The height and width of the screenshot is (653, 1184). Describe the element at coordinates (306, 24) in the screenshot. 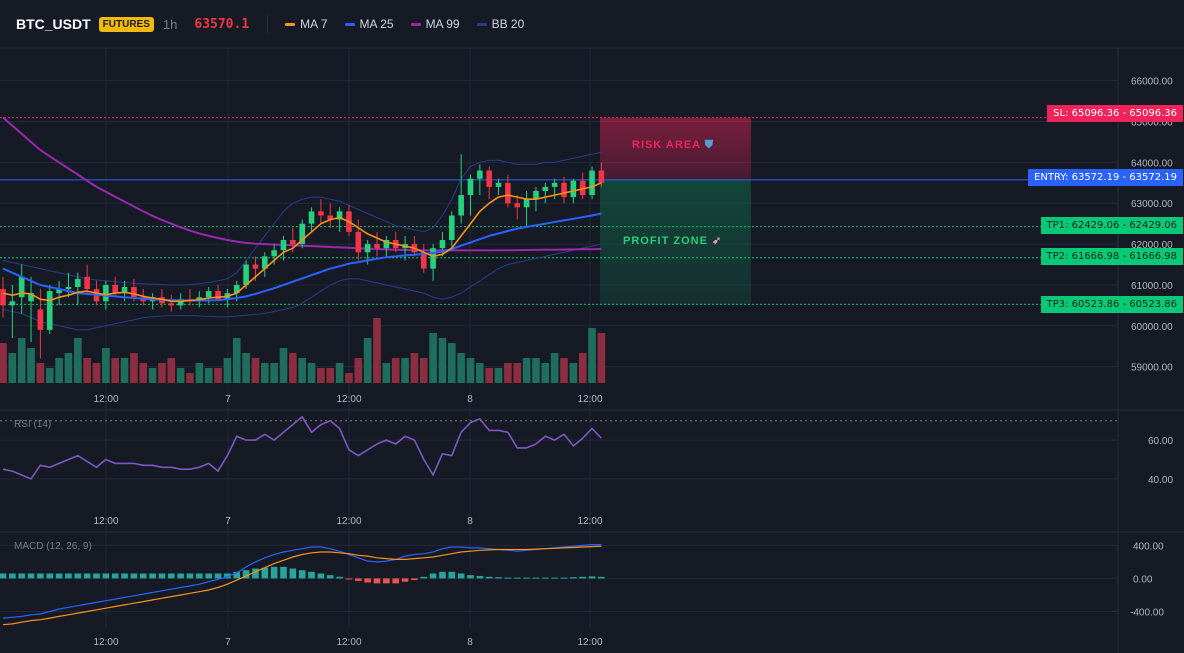

I see `legend-ma7: MA 7` at that location.